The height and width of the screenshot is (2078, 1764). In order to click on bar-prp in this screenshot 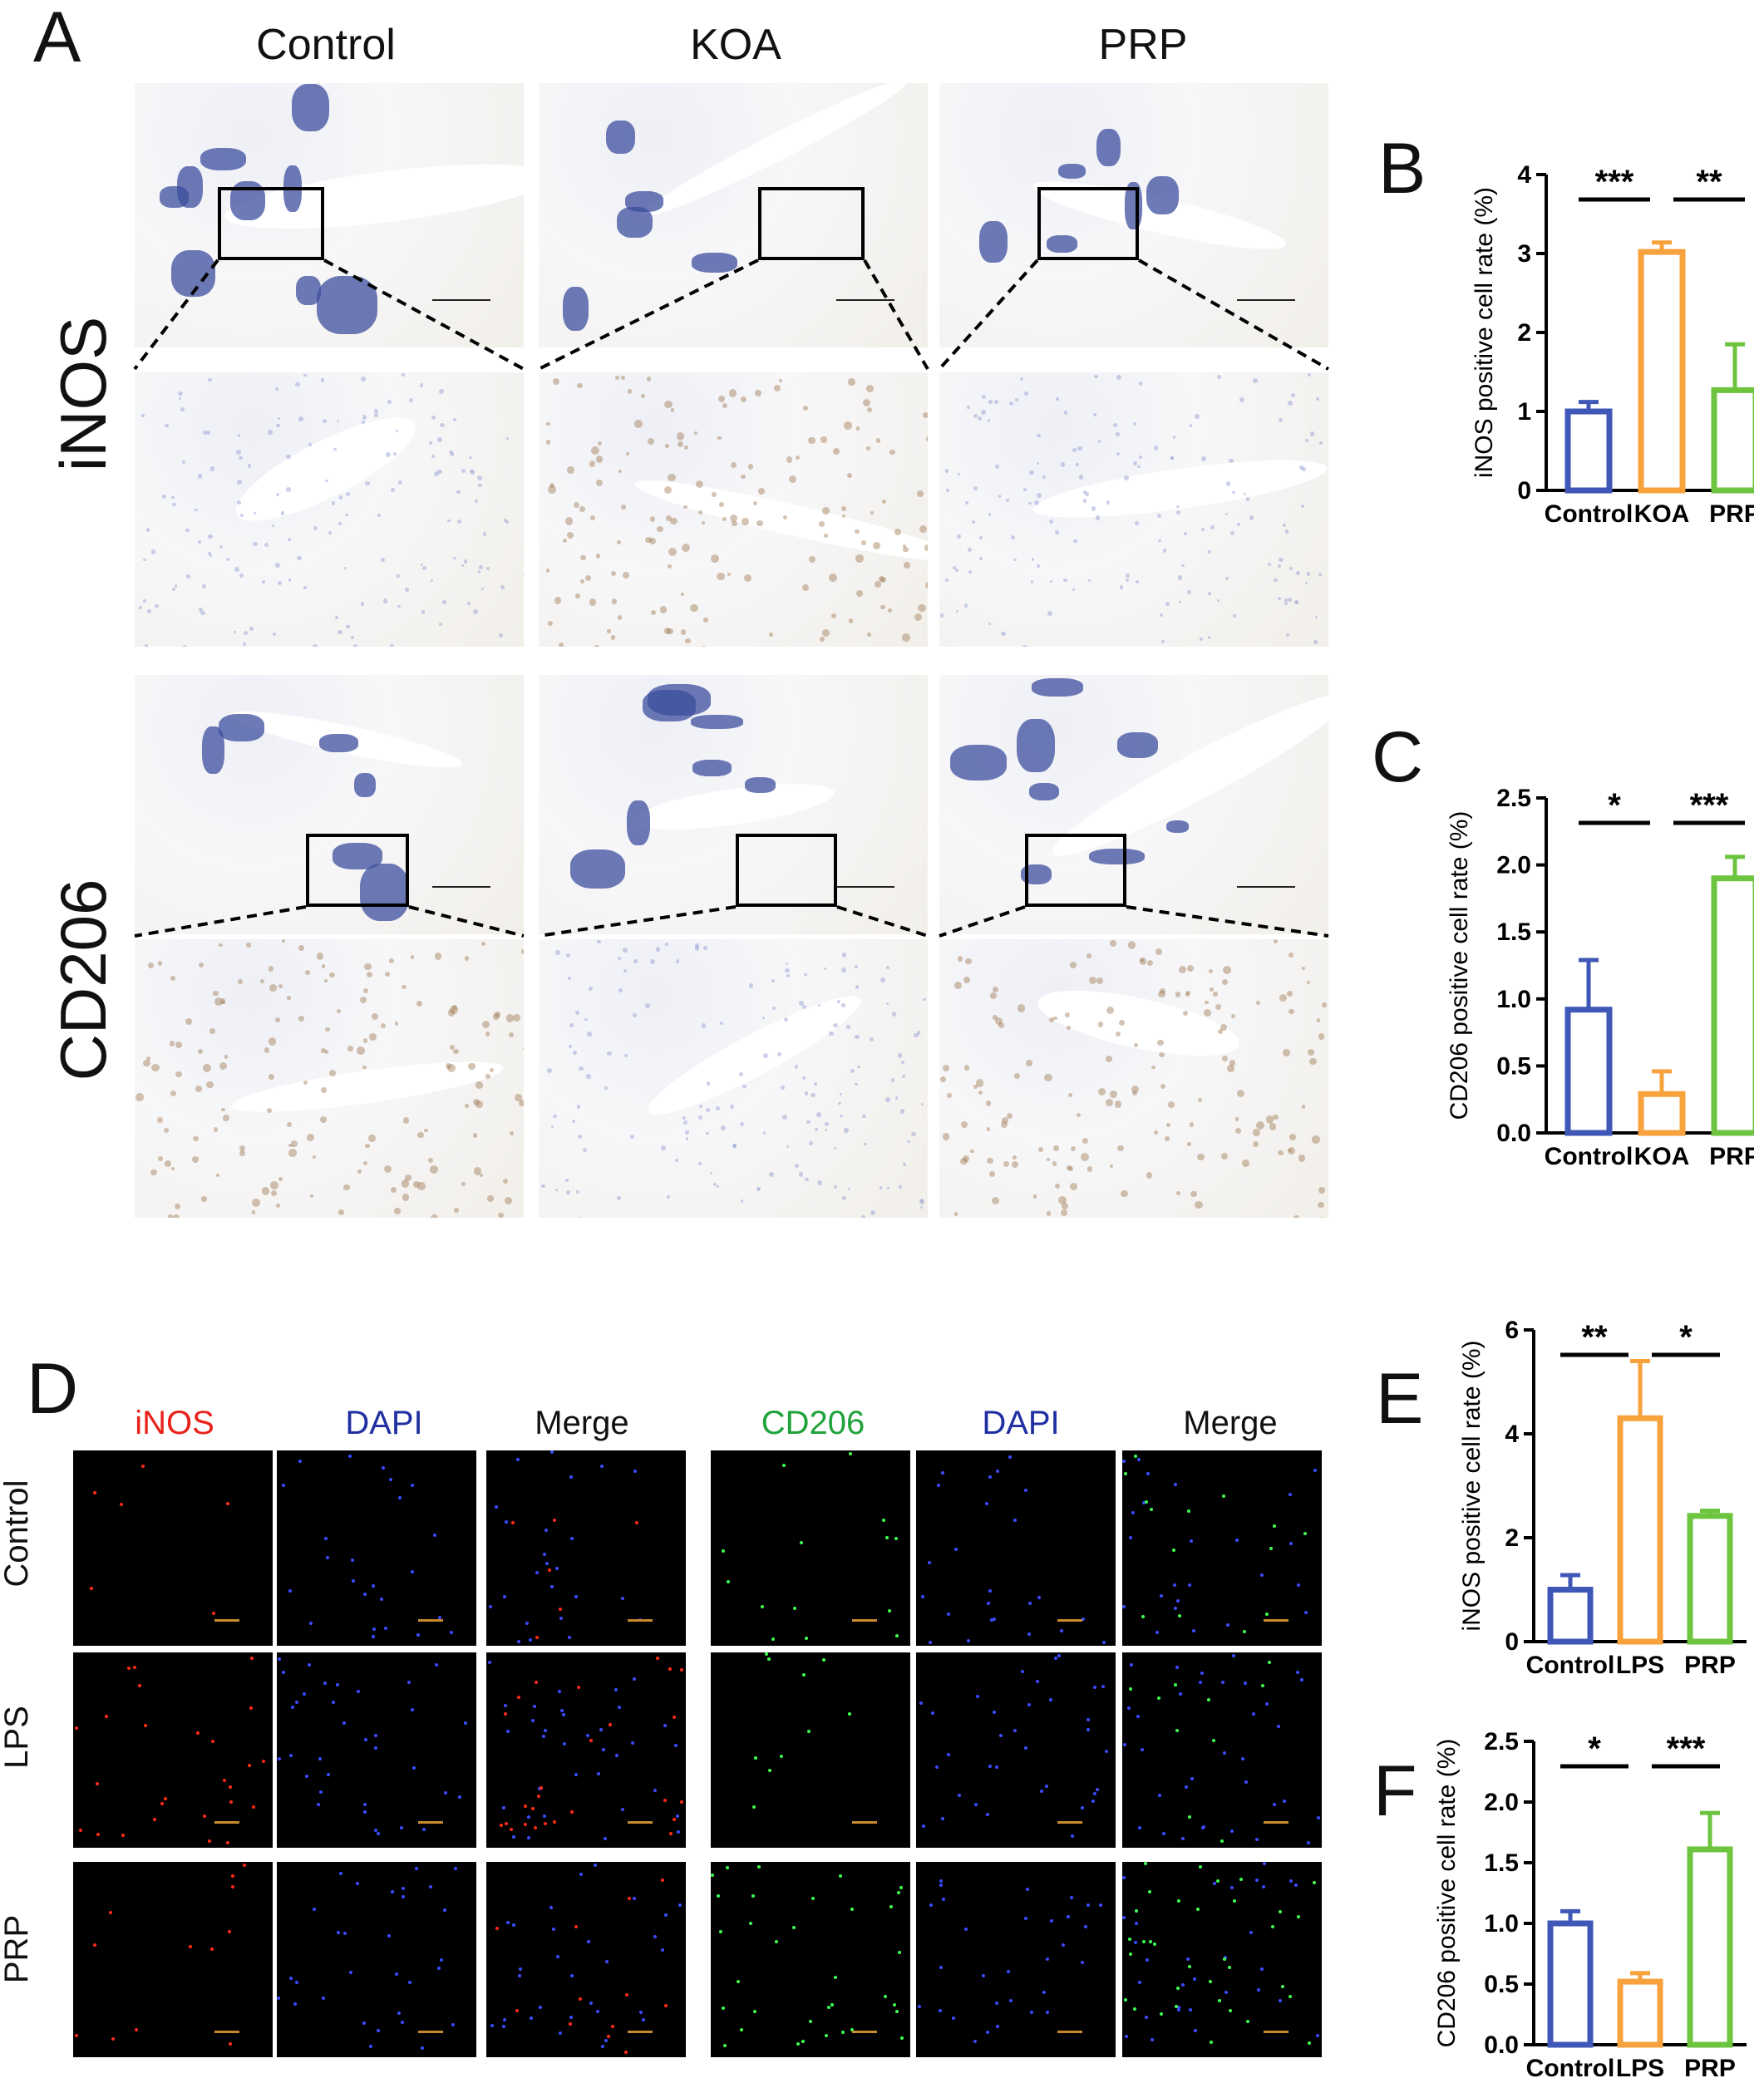, I will do `click(1710, 1579)`.